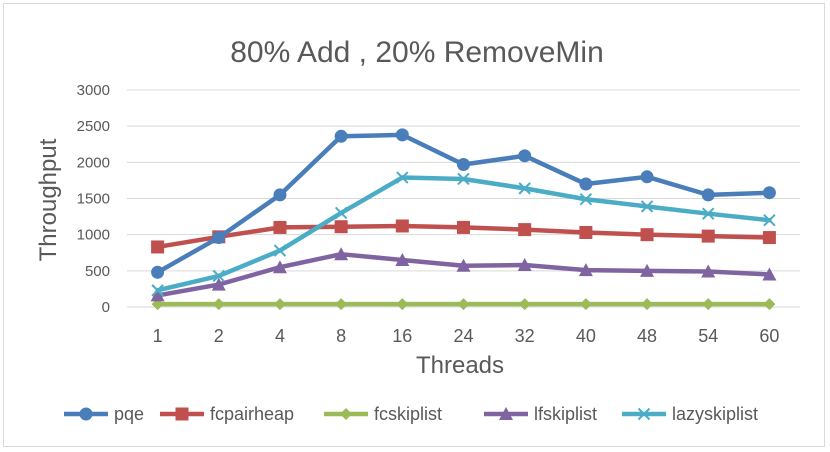  Describe the element at coordinates (408, 414) in the screenshot. I see `legend-label: fcskiplist` at that location.